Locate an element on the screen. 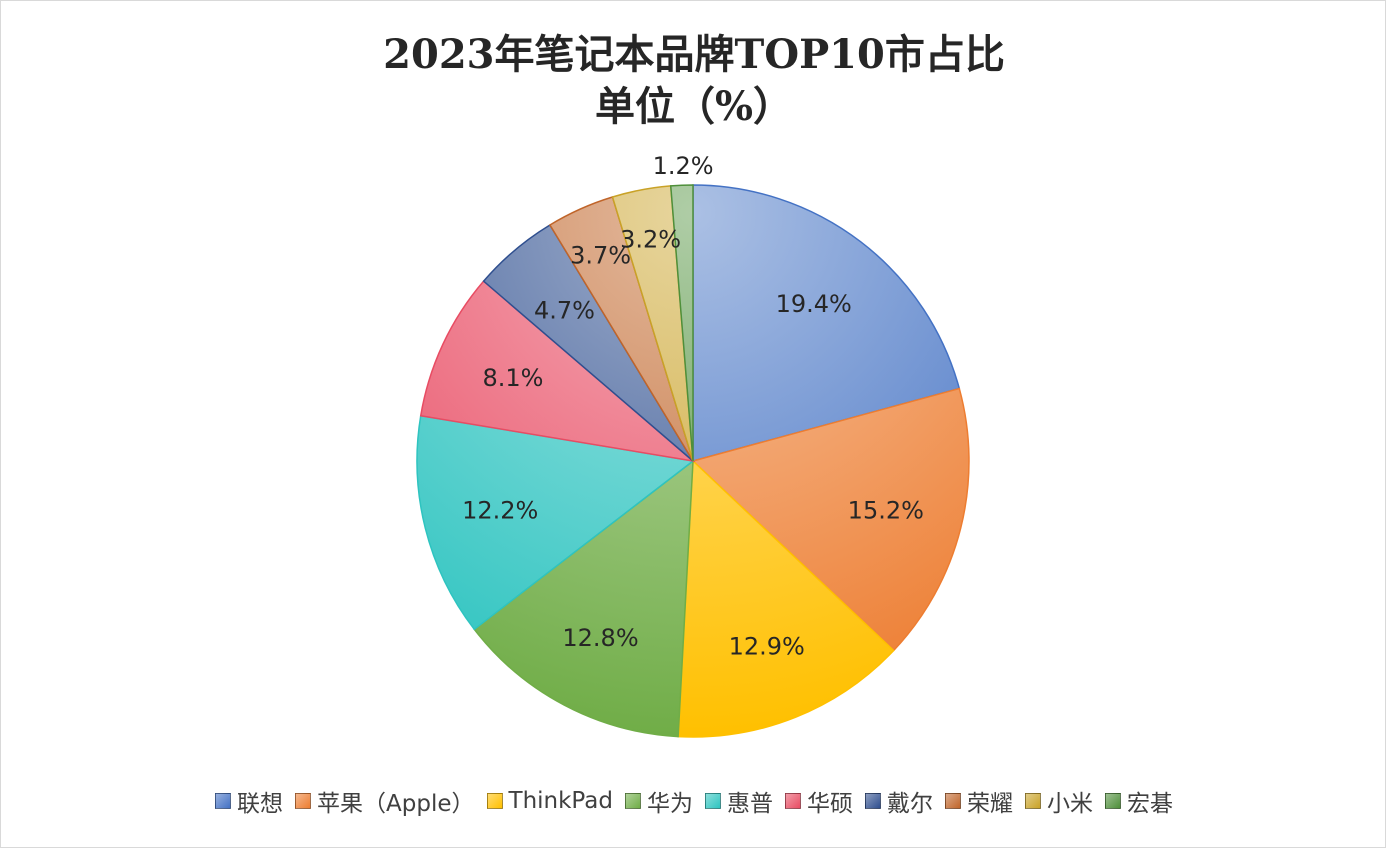 The image size is (1386, 849). legend-label-2: ThinkPad is located at coordinates (560, 801).